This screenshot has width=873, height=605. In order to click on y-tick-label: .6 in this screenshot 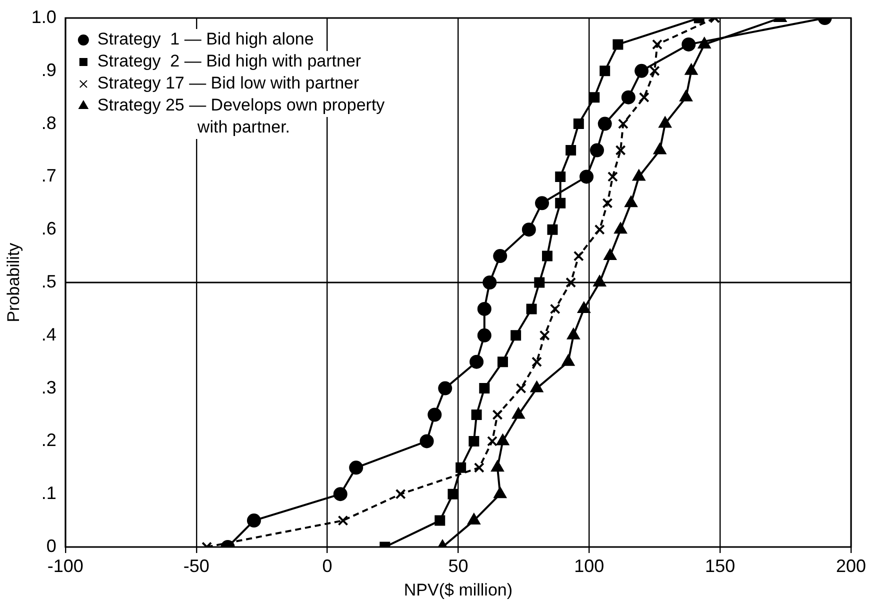, I will do `click(48, 228)`.